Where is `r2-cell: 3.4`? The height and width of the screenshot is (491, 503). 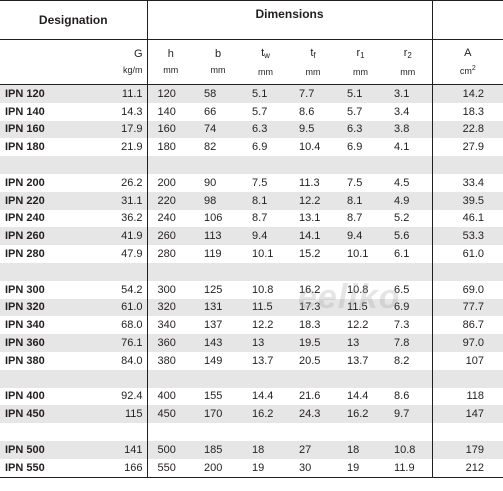
r2-cell: 3.4 is located at coordinates (408, 111).